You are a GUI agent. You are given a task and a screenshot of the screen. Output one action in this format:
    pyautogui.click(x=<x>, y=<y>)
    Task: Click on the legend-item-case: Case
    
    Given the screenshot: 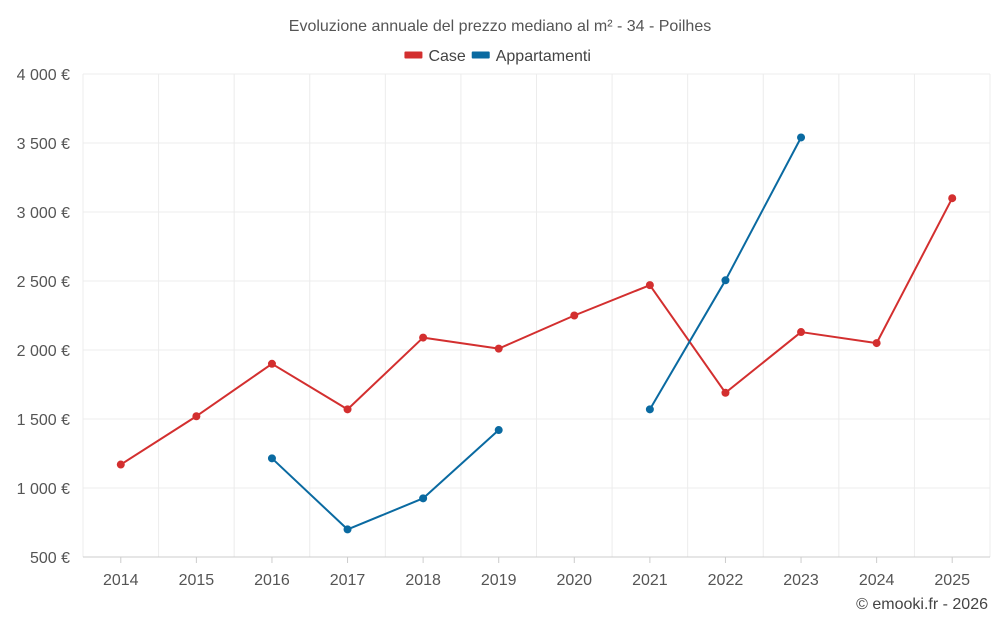 What is the action you would take?
    pyautogui.click(x=435, y=56)
    